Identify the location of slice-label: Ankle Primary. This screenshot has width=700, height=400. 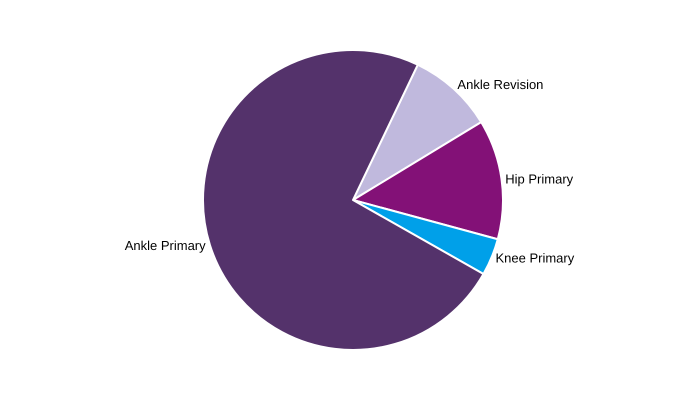
(165, 246).